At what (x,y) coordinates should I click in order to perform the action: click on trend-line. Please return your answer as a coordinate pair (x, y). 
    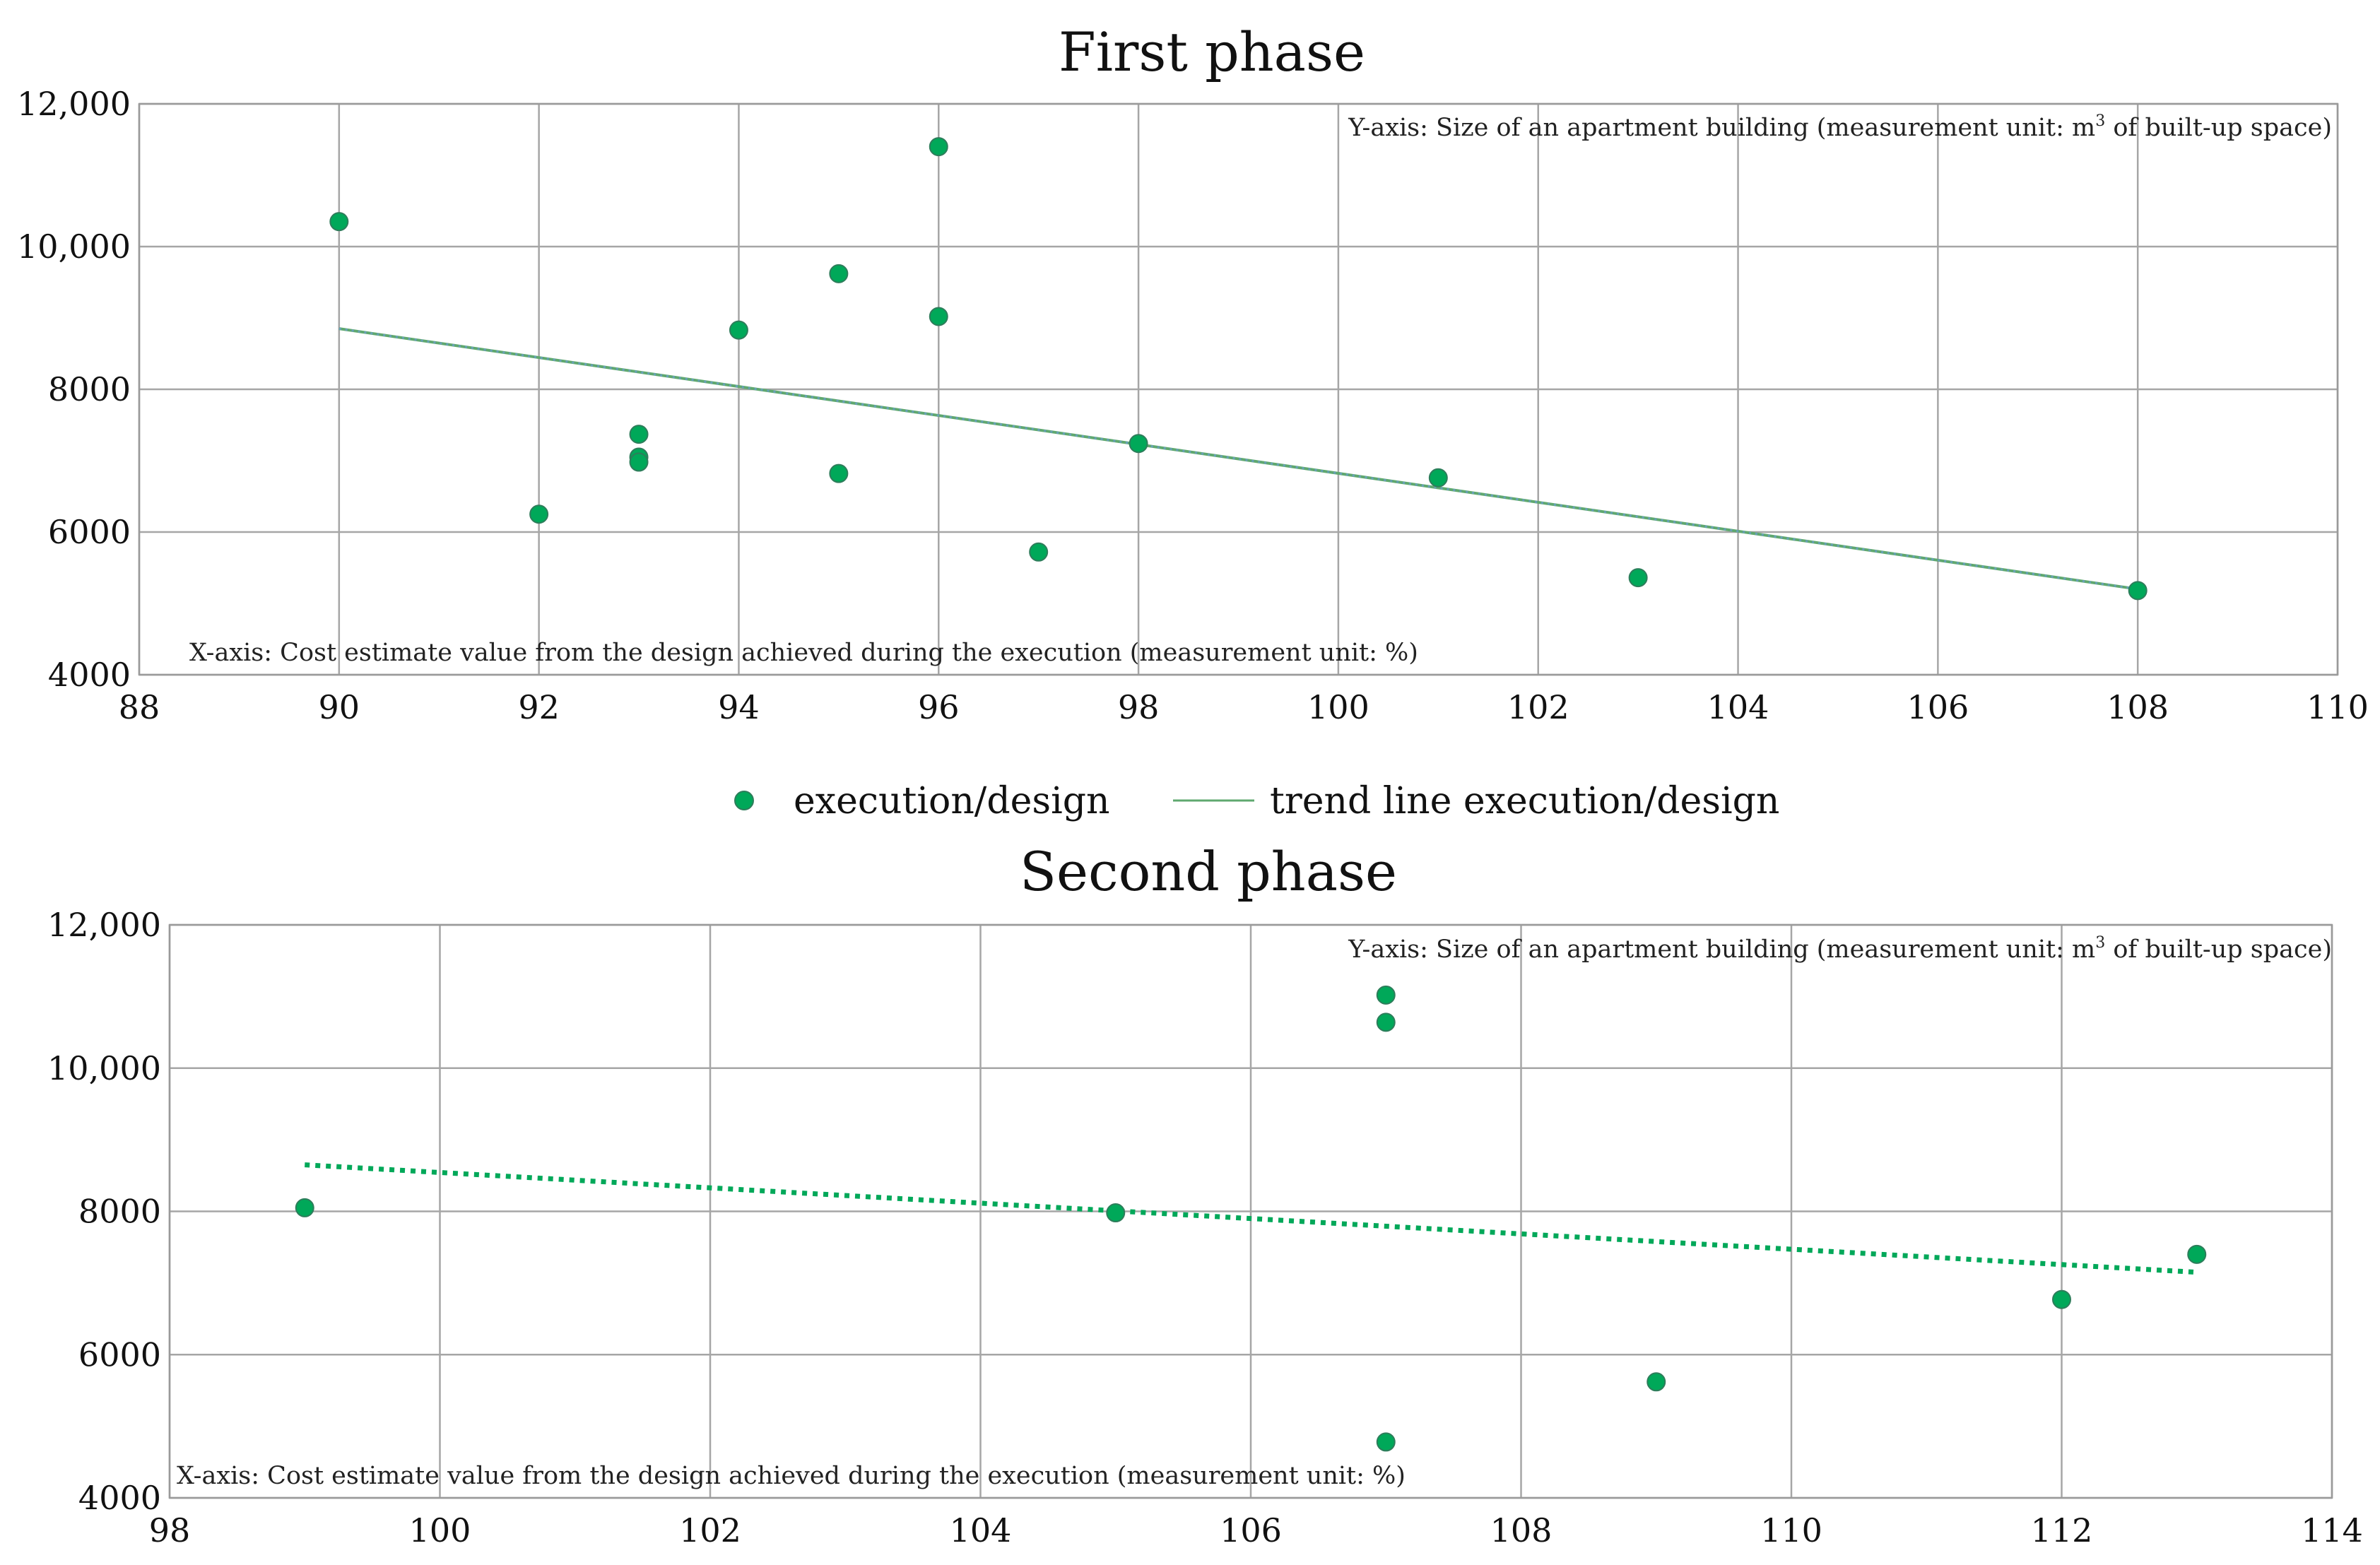
    Looking at the image, I should click on (1251, 1219).